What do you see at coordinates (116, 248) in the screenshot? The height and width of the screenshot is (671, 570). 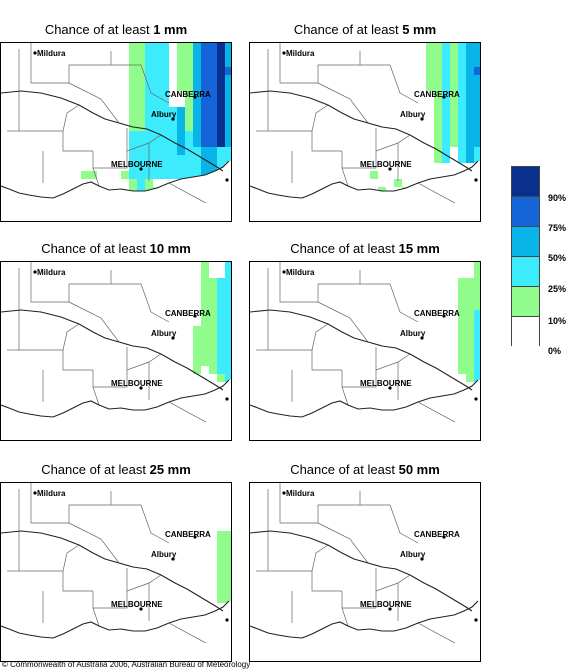 I see `panel-title: Chance of at least 10 mm` at bounding box center [116, 248].